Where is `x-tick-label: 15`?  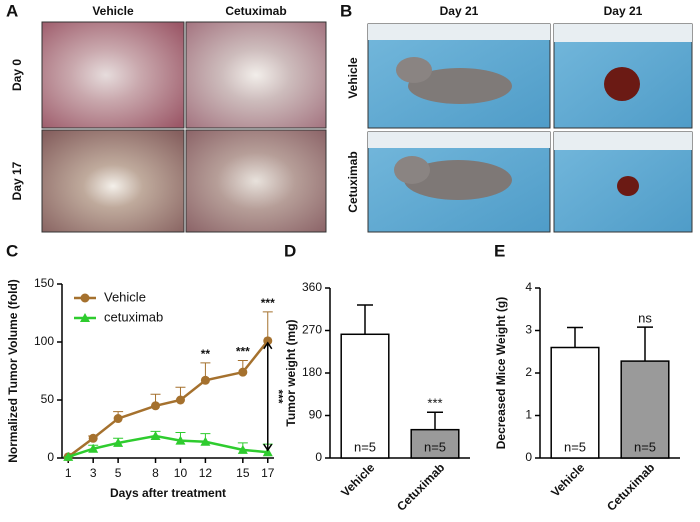
x-tick-label: 15 is located at coordinates (243, 473).